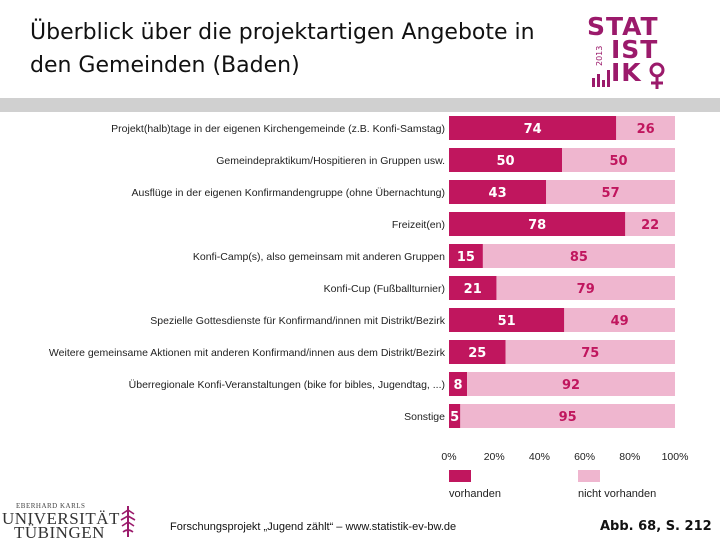  I want to click on category-label: Konfi-Cup (Fußballturnier), so click(384, 289).